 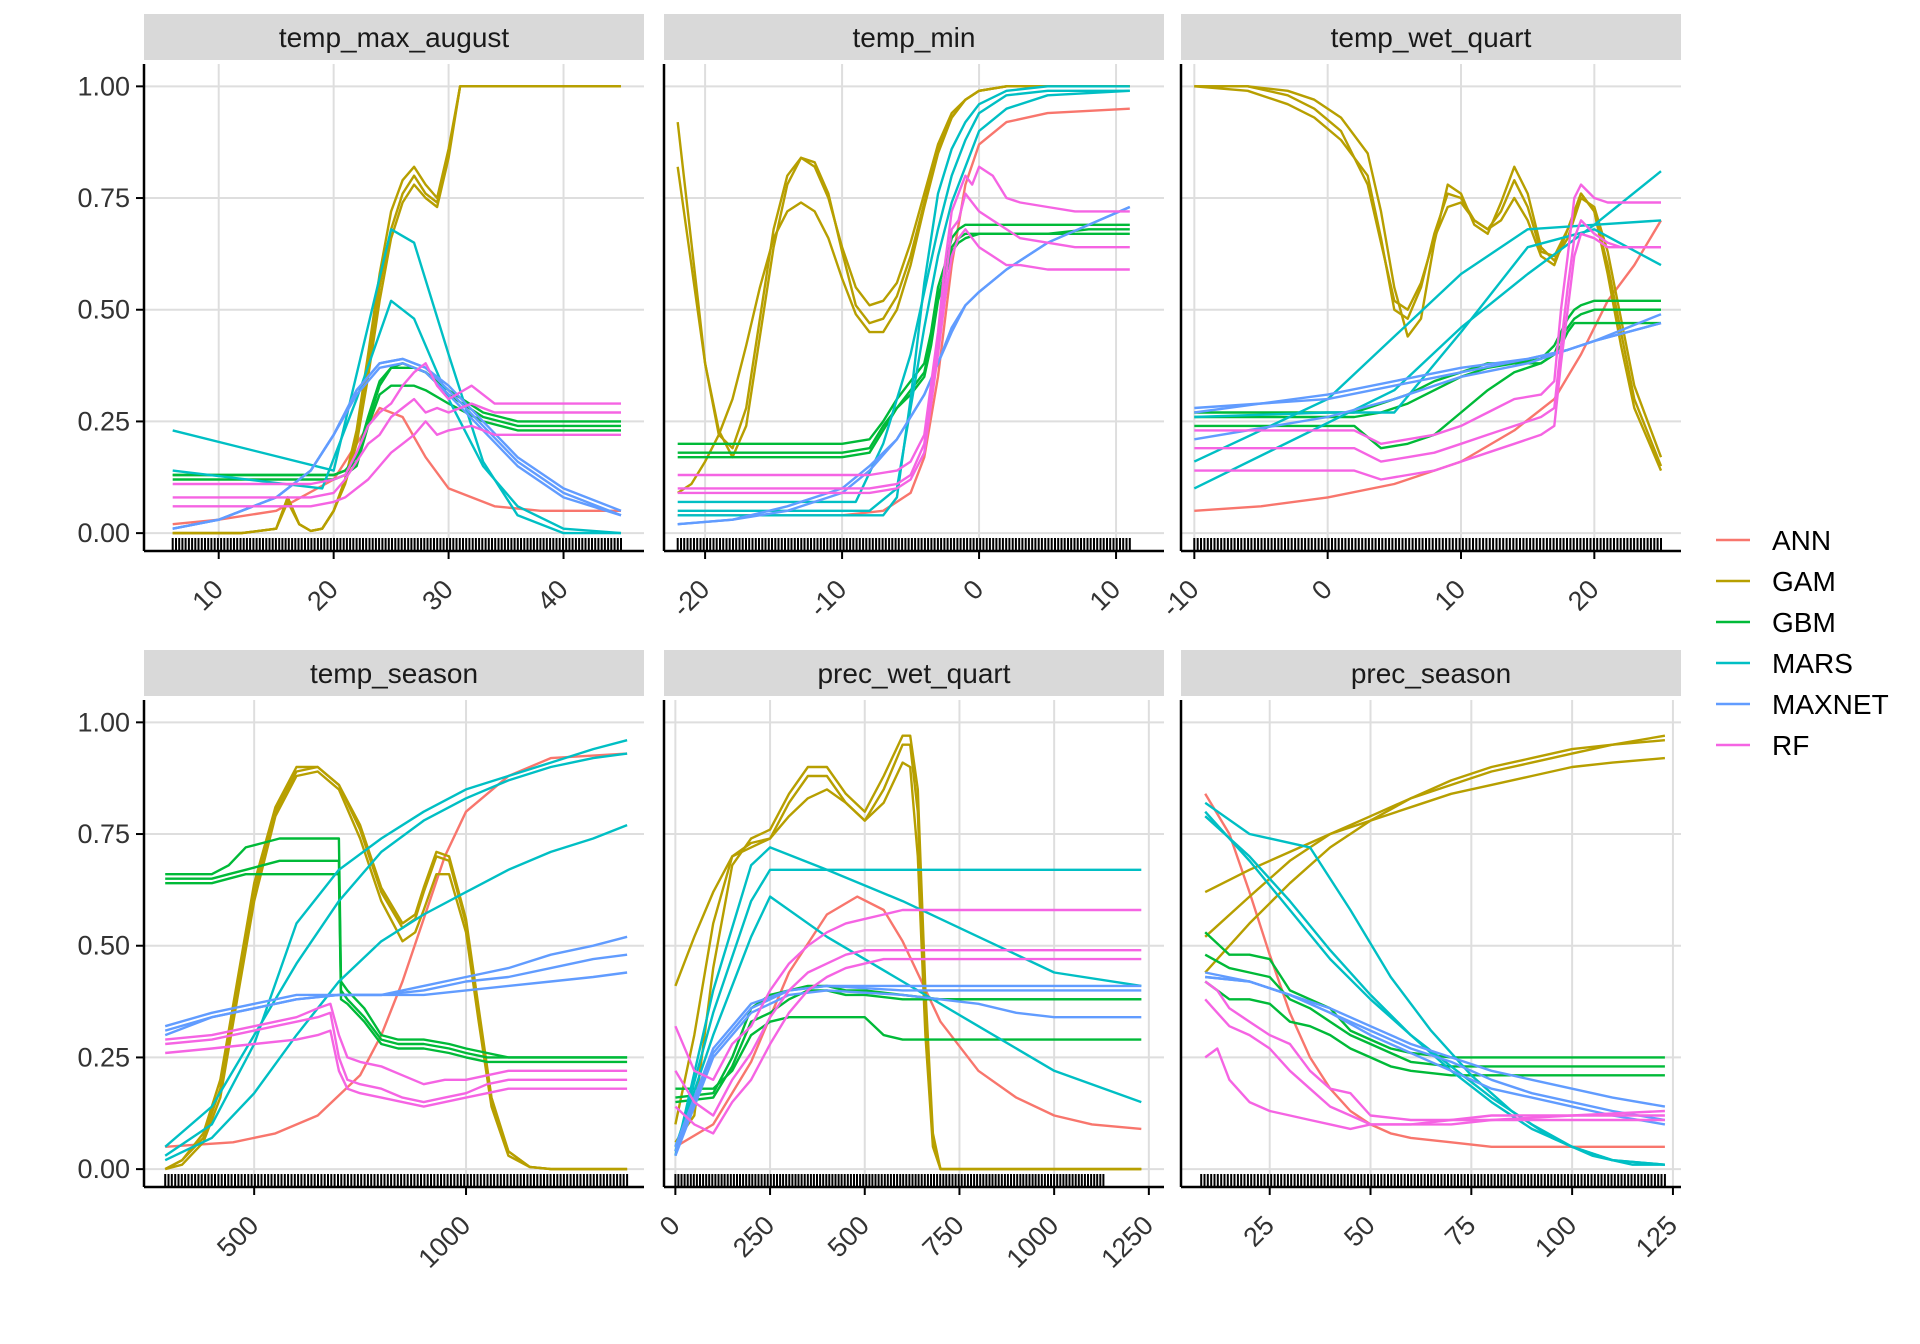 I want to click on legend-item-ann: ANN, so click(x=1773, y=540).